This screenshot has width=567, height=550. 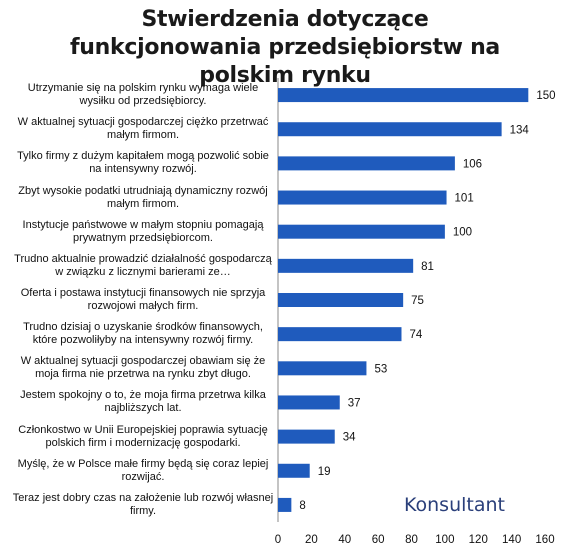 What do you see at coordinates (324, 472) in the screenshot?
I see `value-label: 19` at bounding box center [324, 472].